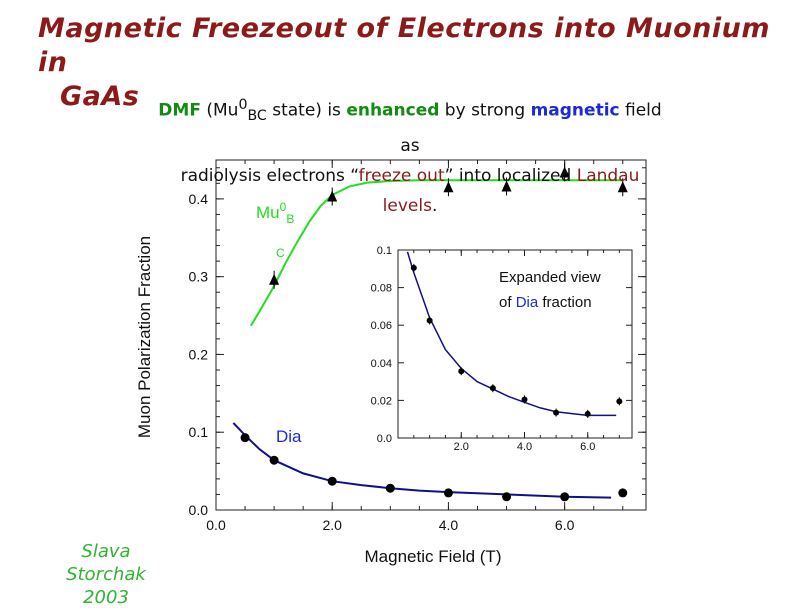 The width and height of the screenshot is (800, 609). I want to click on author-line-1: Slava, so click(106, 551).